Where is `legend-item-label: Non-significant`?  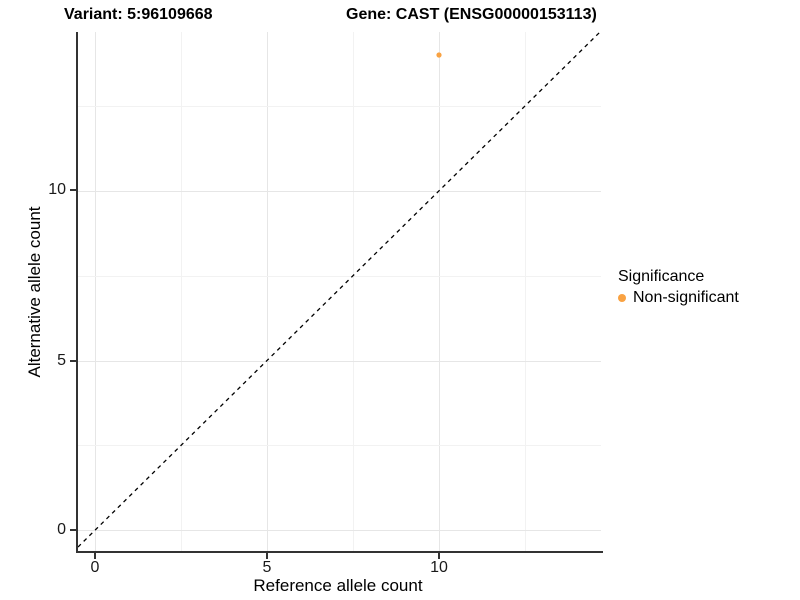 legend-item-label: Non-significant is located at coordinates (686, 297).